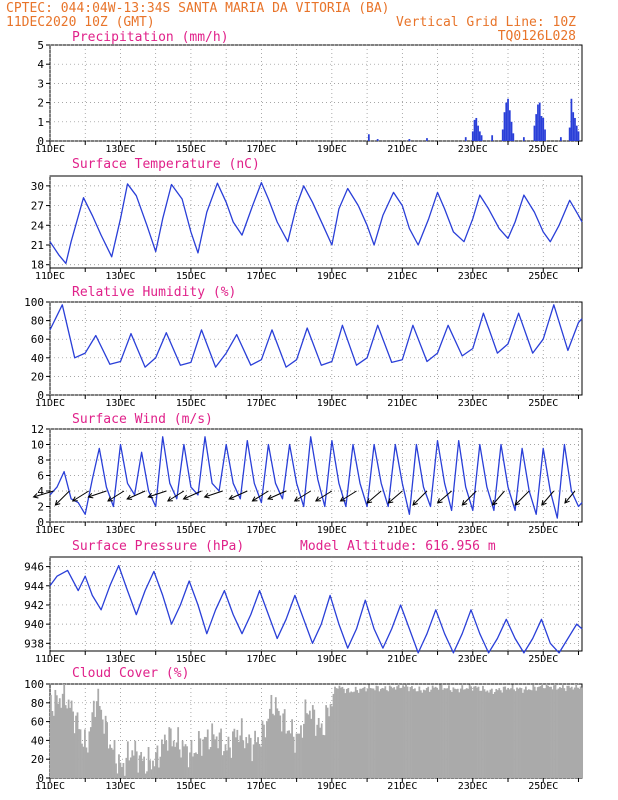 Image resolution: width=618 pixels, height=800 pixels. I want to click on x-tick-label: 17DEC, so click(261, 149).